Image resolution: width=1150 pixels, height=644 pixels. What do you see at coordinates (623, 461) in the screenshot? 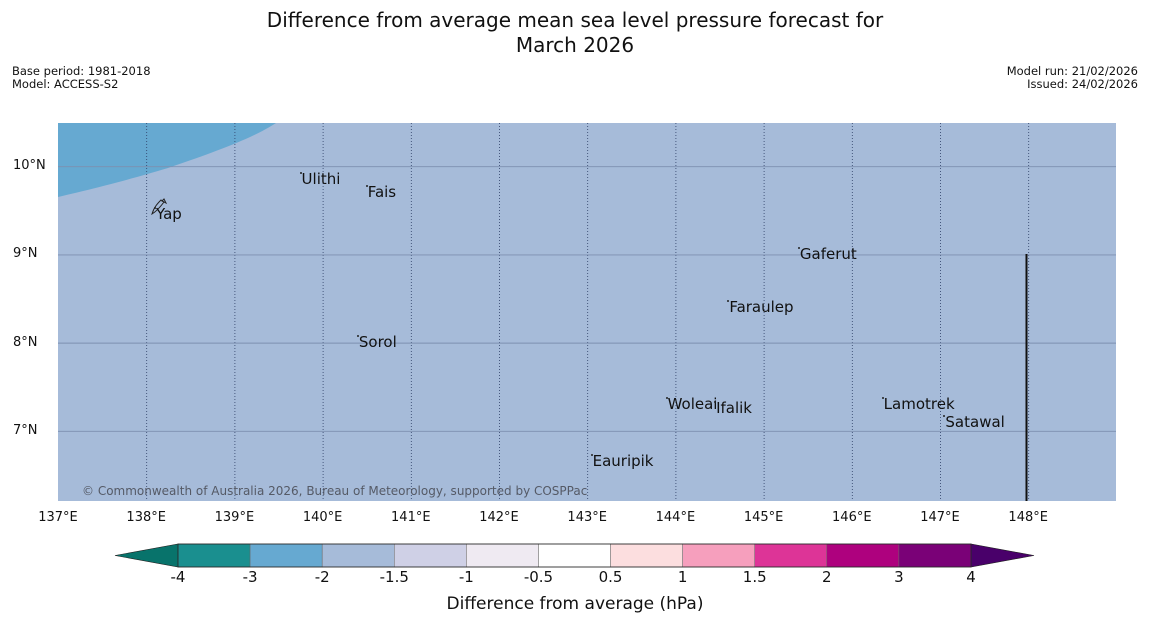
I see `place-label-eauripik: Eauripik` at bounding box center [623, 461].